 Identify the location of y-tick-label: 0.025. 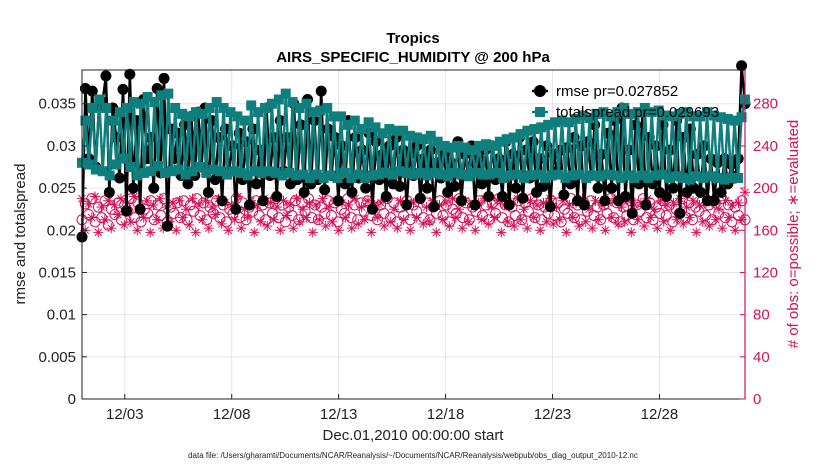
(57, 188).